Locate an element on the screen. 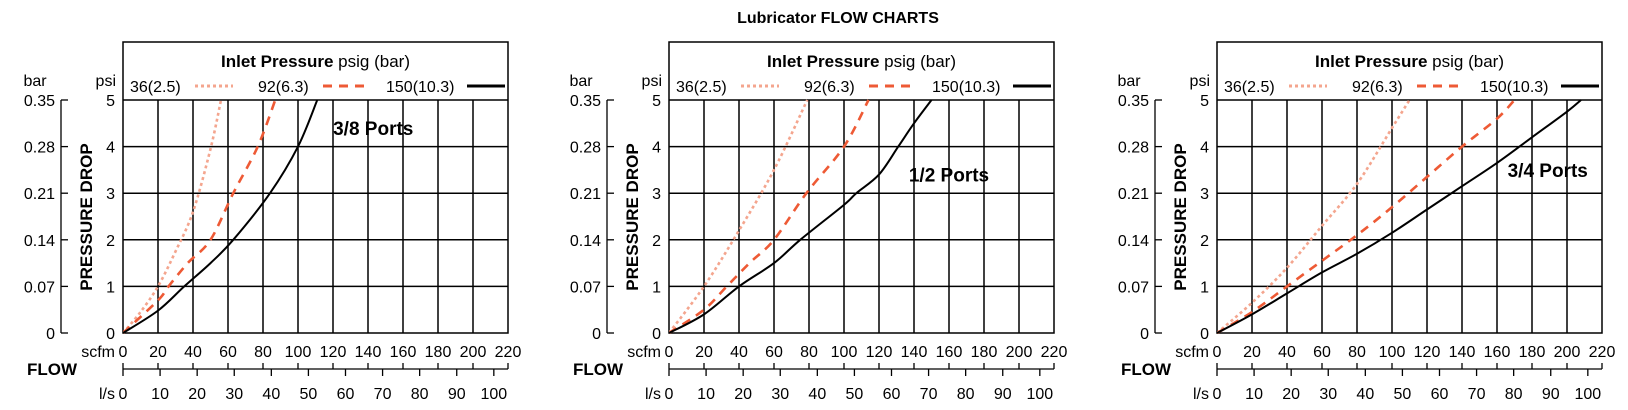 This screenshot has height=410, width=1628. ls-tick-label: 80 is located at coordinates (1514, 394).